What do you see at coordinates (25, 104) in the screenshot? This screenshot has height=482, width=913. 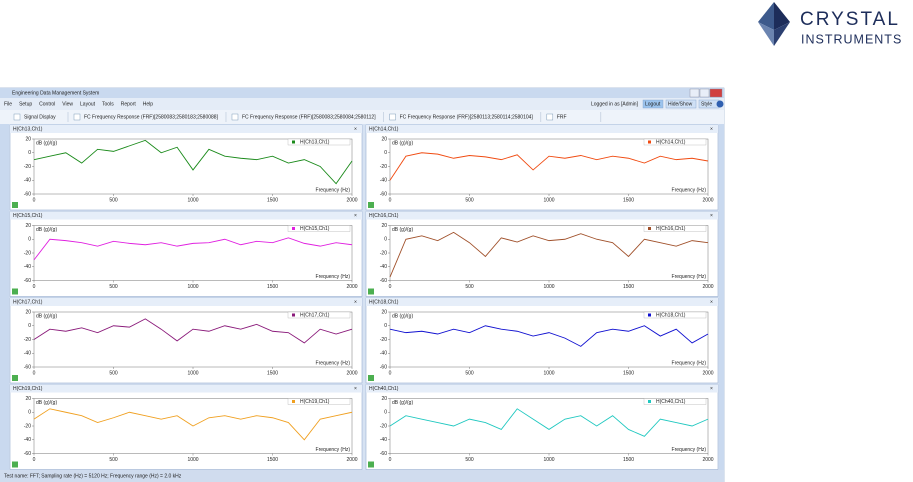 I see `menu-item: Setup` at bounding box center [25, 104].